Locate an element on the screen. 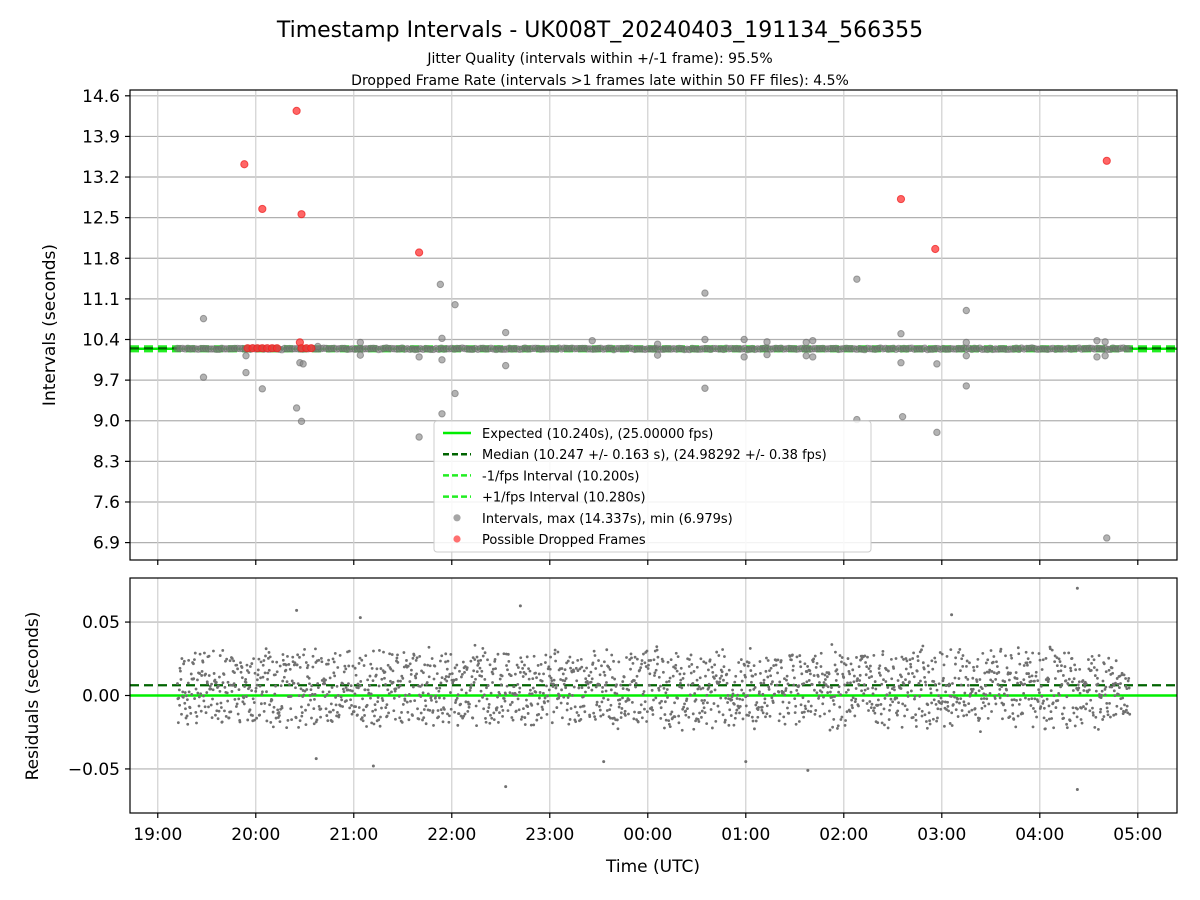 The height and width of the screenshot is (900, 1200). legend-box is located at coordinates (652, 486).